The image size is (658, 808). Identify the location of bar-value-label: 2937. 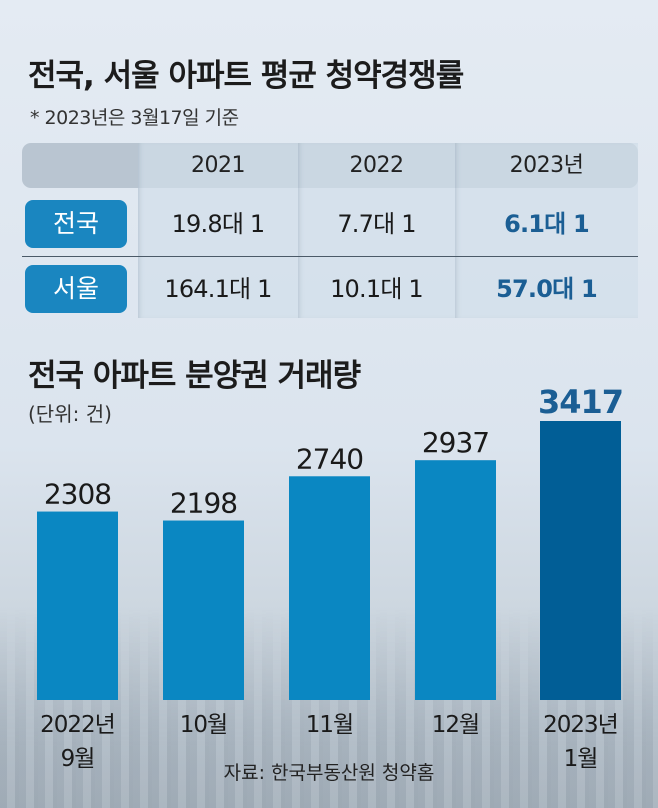
(455, 442).